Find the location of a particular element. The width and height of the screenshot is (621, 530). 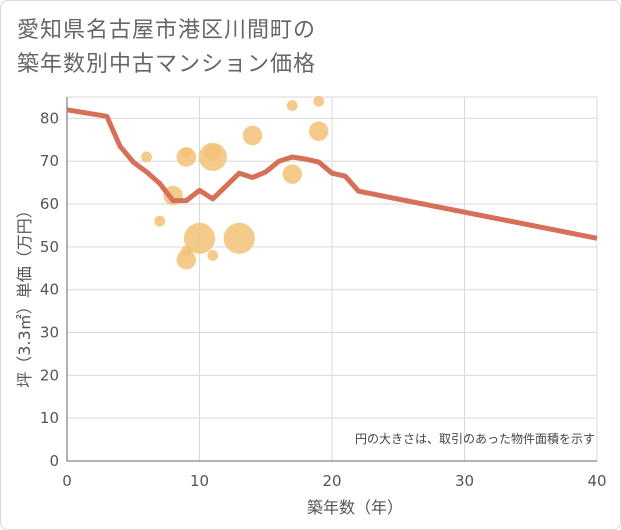

y-tick-label: 40 is located at coordinates (49, 290).